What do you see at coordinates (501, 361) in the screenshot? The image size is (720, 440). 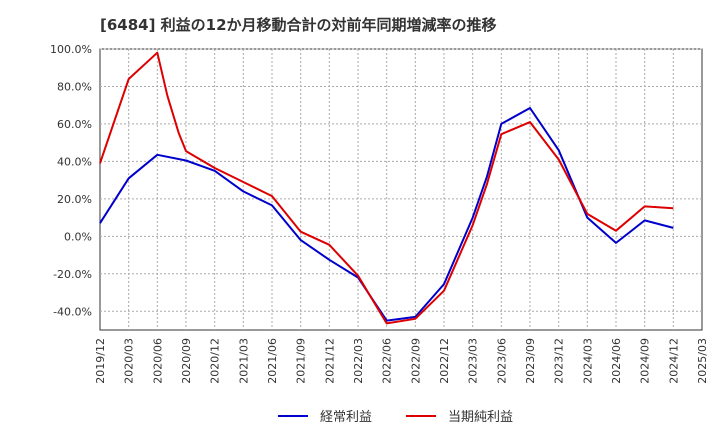 I see `x-tick-label: 2023/06` at bounding box center [501, 361].